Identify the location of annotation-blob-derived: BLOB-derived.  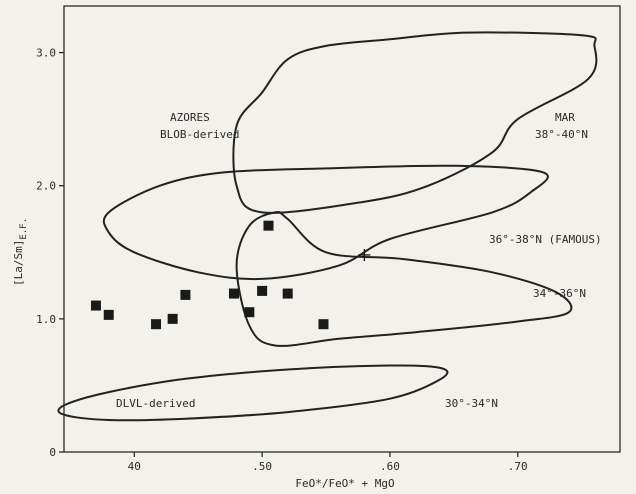
(199, 134).